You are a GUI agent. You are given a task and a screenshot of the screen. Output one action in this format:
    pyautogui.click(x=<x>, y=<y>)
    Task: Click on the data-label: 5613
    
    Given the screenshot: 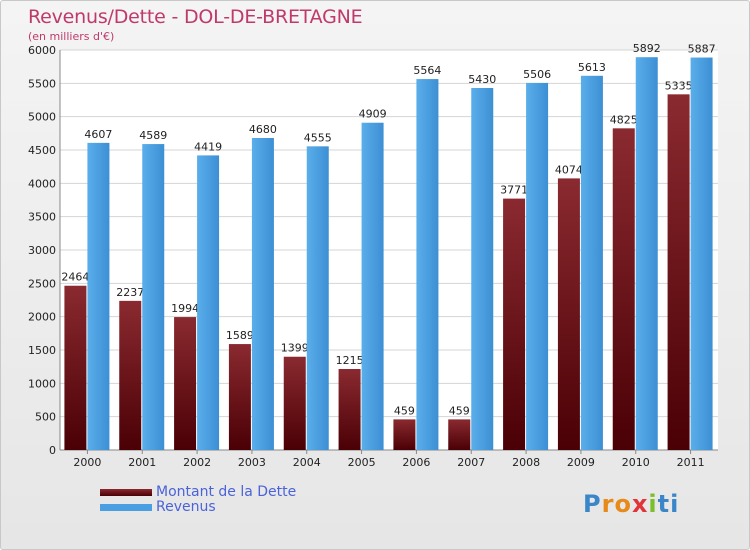 What is the action you would take?
    pyautogui.click(x=592, y=67)
    